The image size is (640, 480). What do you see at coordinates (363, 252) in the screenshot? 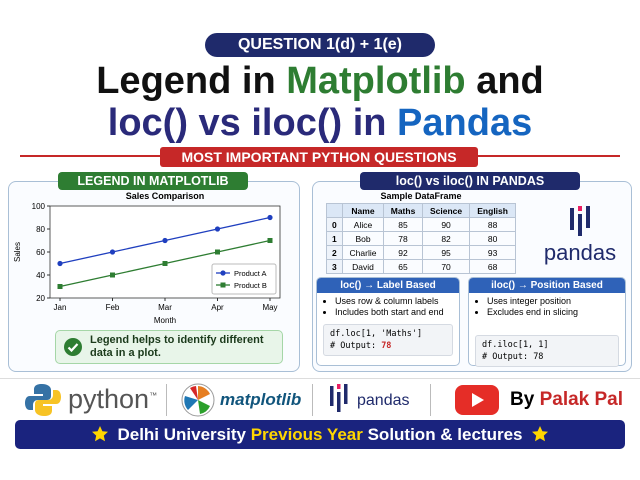
I see `table-cell: Charlie` at bounding box center [363, 252].